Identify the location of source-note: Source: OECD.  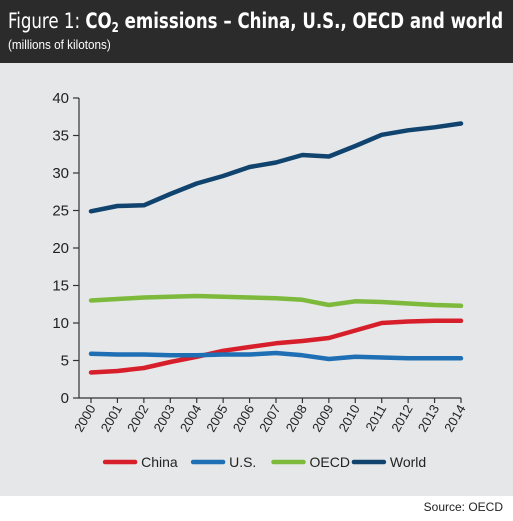
(463, 507).